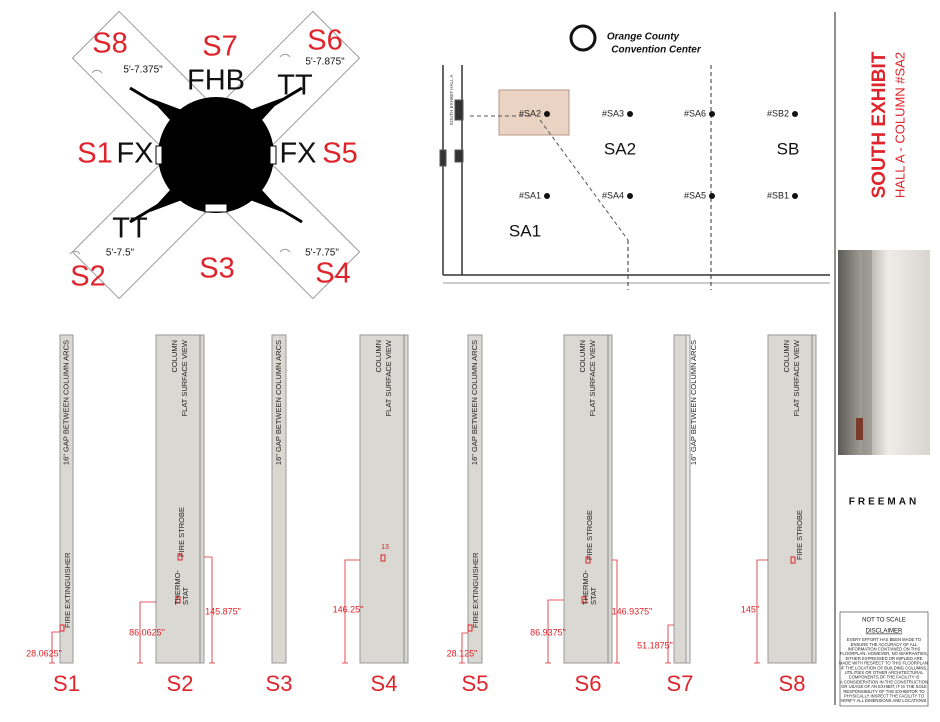 The width and height of the screenshot is (940, 722). I want to click on column-label: #SA4, so click(613, 195).